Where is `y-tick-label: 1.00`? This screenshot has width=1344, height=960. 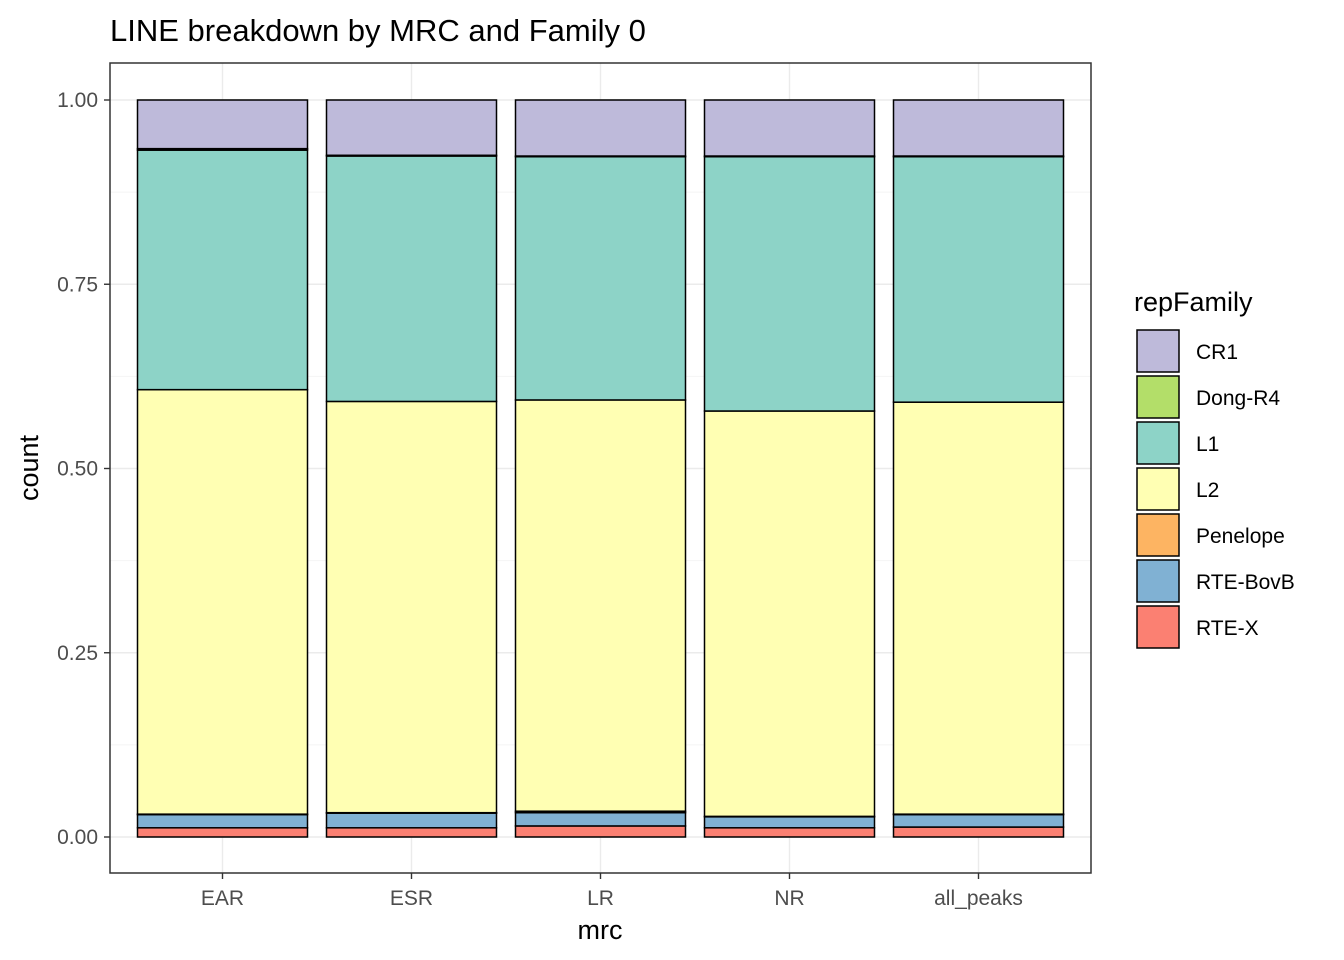
y-tick-label: 1.00 is located at coordinates (77, 100).